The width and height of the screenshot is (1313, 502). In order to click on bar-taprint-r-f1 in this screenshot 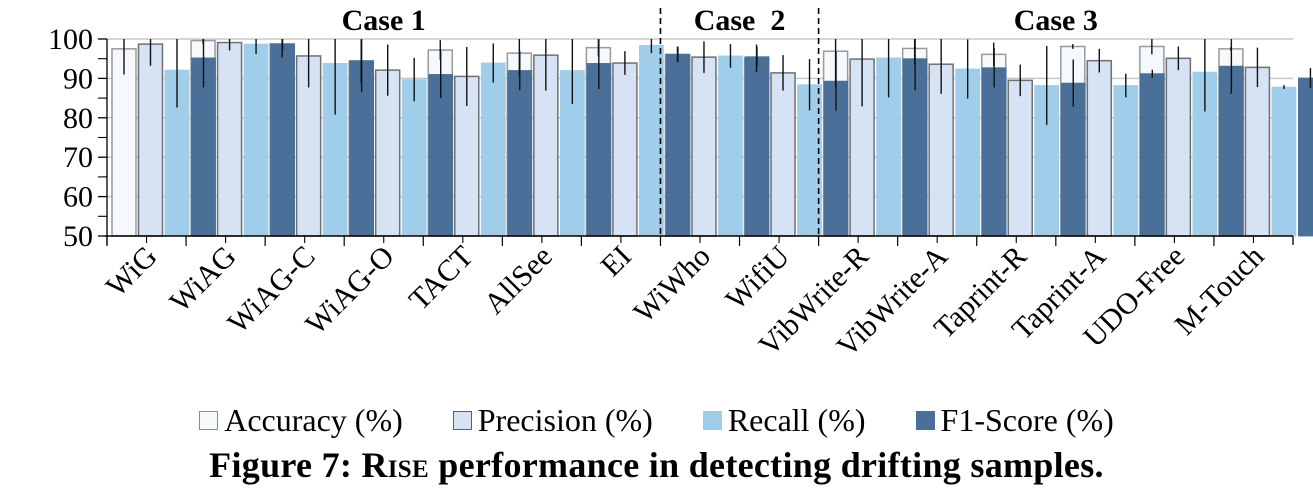, I will do `click(1073, 159)`.